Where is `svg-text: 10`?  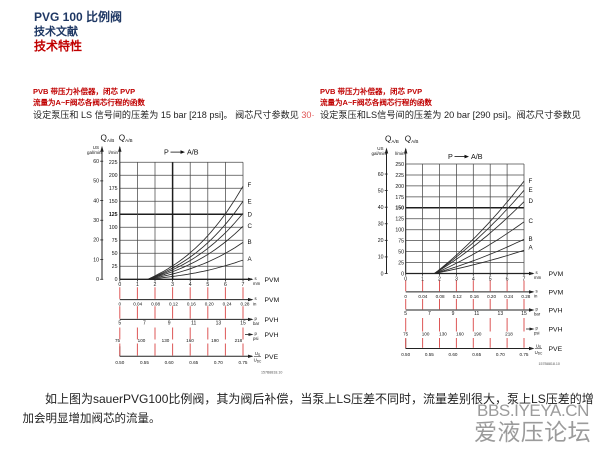 svg-text: 10 is located at coordinates (96, 260).